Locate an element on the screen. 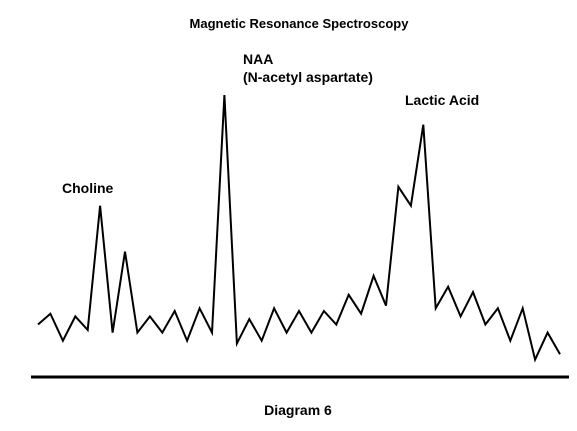 The height and width of the screenshot is (431, 577). peak-label-naa-line: (N-acetyl aspartate) is located at coordinates (308, 77).